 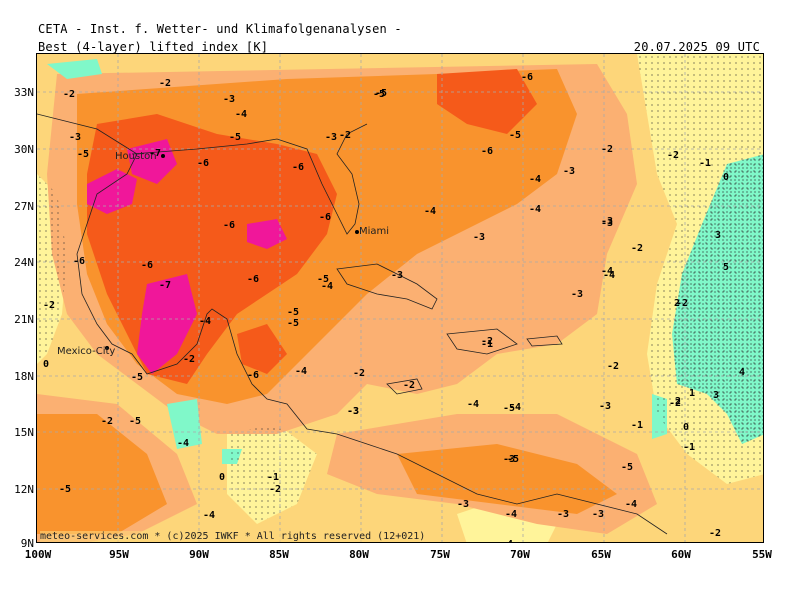 I want to click on field-stable-nw, so click(x=74, y=69).